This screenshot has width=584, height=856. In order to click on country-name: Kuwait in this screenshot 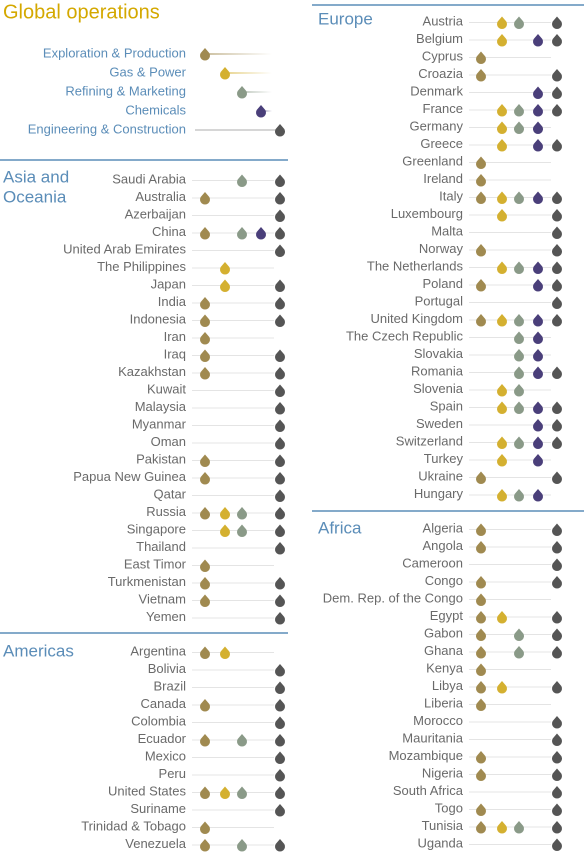, I will do `click(166, 388)`.